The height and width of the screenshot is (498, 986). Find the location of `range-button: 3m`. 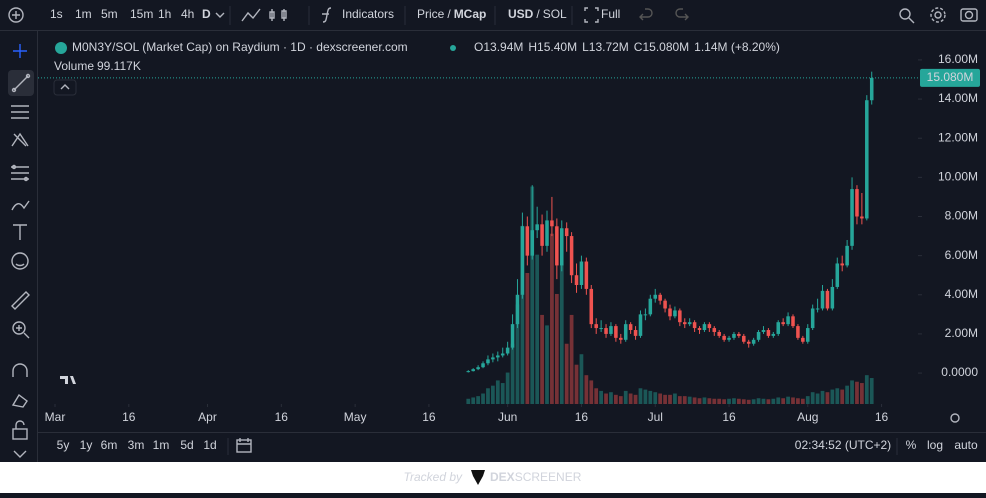

range-button: 3m is located at coordinates (136, 445).